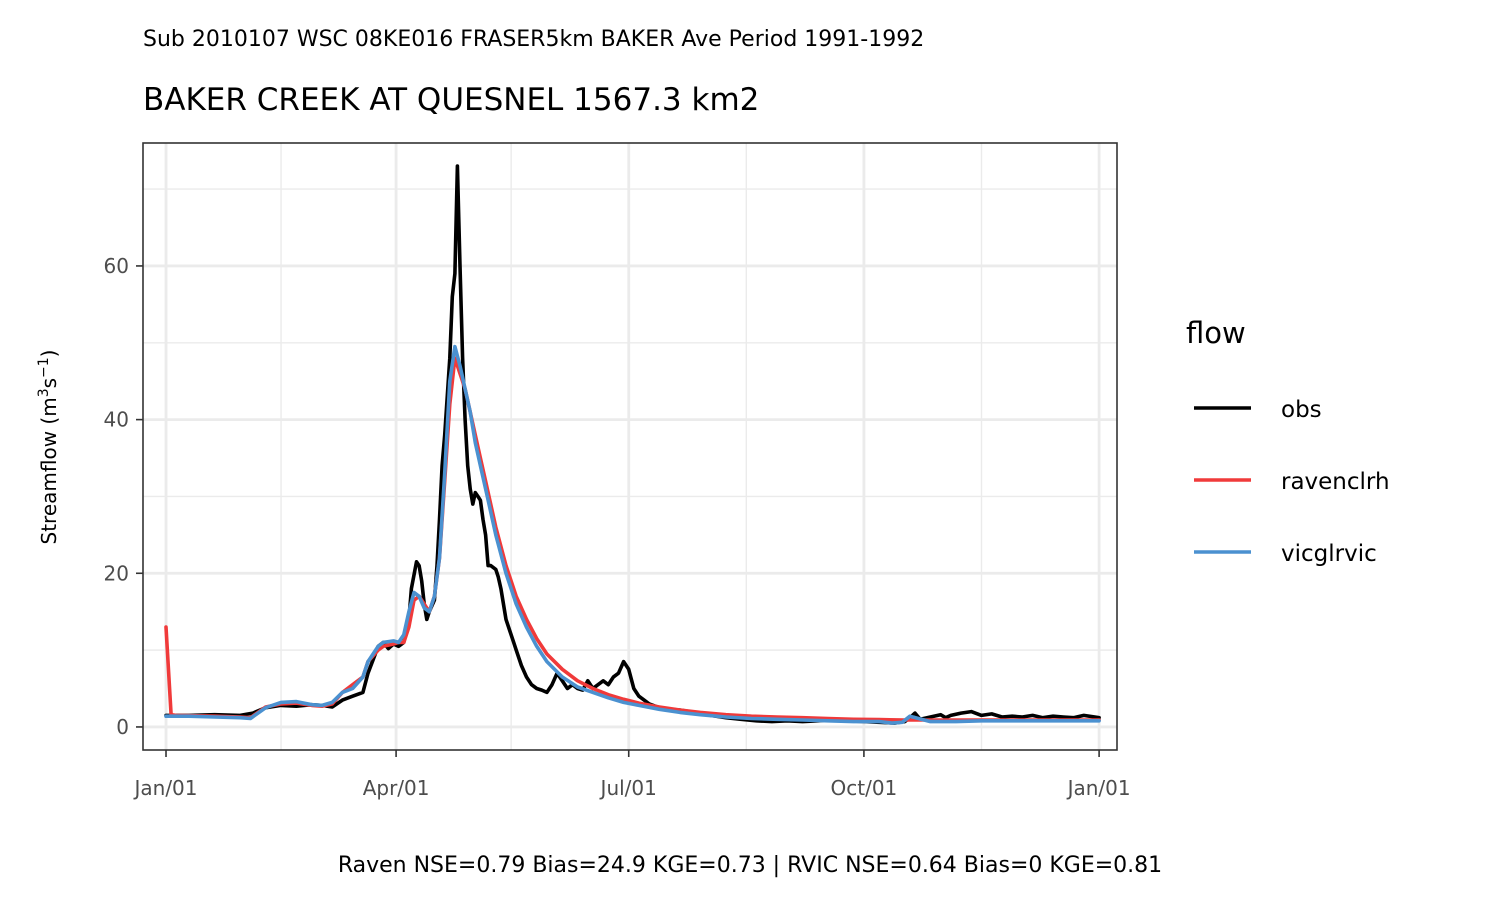 This screenshot has width=1500, height=900. Describe the element at coordinates (864, 788) in the screenshot. I see `x-tick-label: Oct/01` at that location.